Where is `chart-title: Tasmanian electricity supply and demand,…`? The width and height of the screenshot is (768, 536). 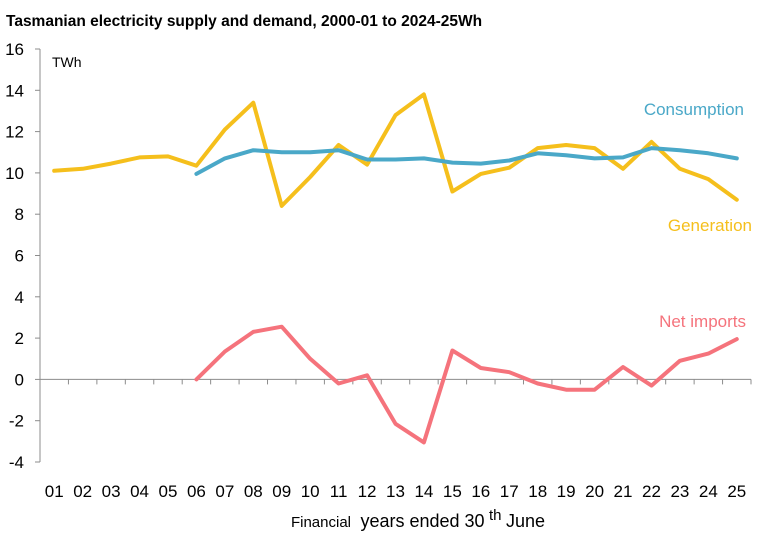 chart-title: Tasmanian electricity supply and demand,… is located at coordinates (244, 21).